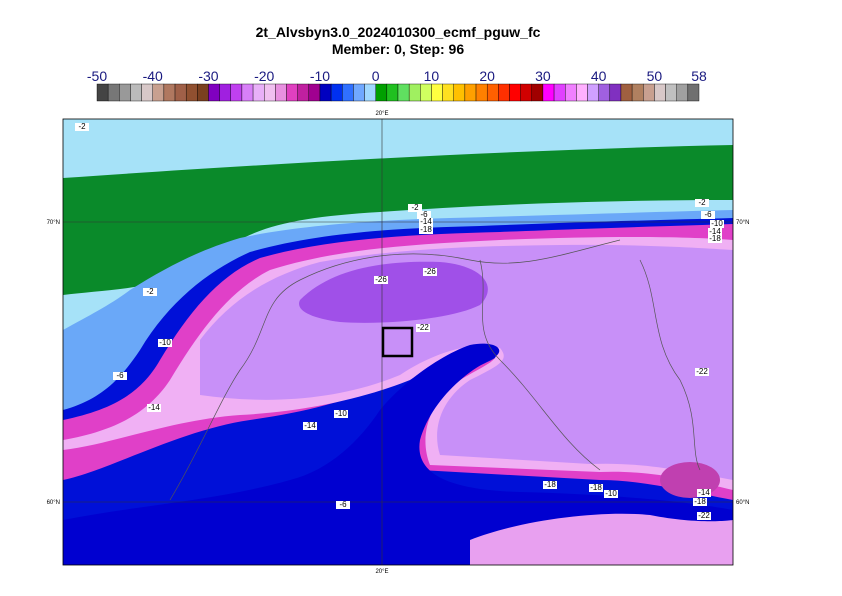  Describe the element at coordinates (398, 49) in the screenshot. I see `subtitle: Member: 0, Step: 96` at that location.